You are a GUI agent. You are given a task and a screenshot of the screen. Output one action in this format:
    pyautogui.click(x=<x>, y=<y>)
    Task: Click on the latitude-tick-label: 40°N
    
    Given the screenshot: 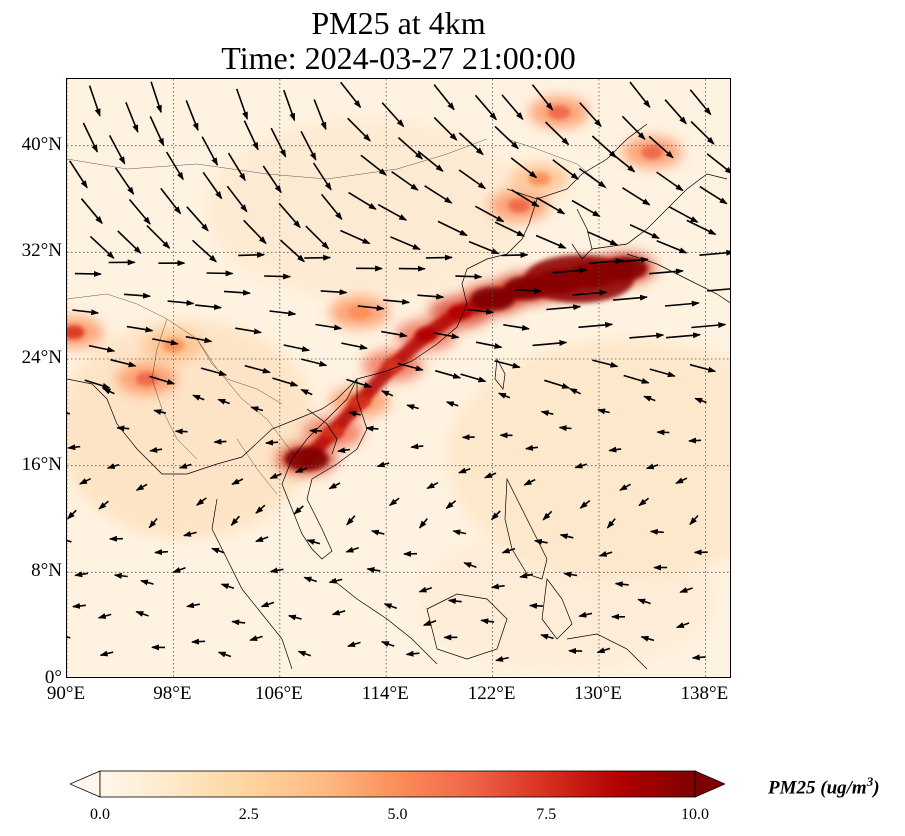 What is the action you would take?
    pyautogui.click(x=41, y=144)
    